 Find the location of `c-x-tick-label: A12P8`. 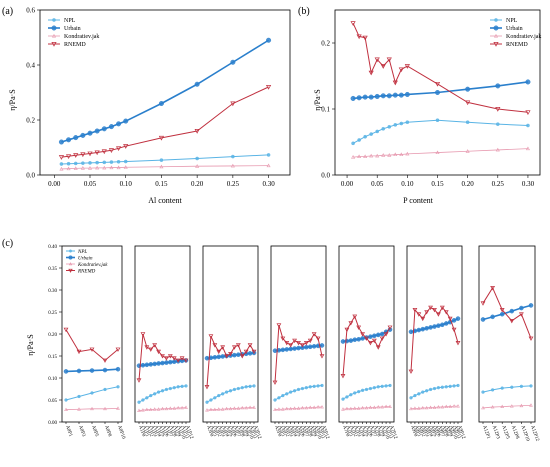

c-x-tick-label: A12P8 is located at coordinates (515, 432).